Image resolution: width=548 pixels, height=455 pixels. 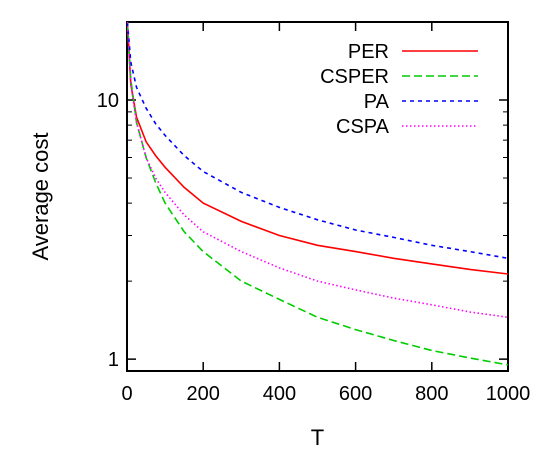 I want to click on x-tick-label: 800, so click(x=431, y=394).